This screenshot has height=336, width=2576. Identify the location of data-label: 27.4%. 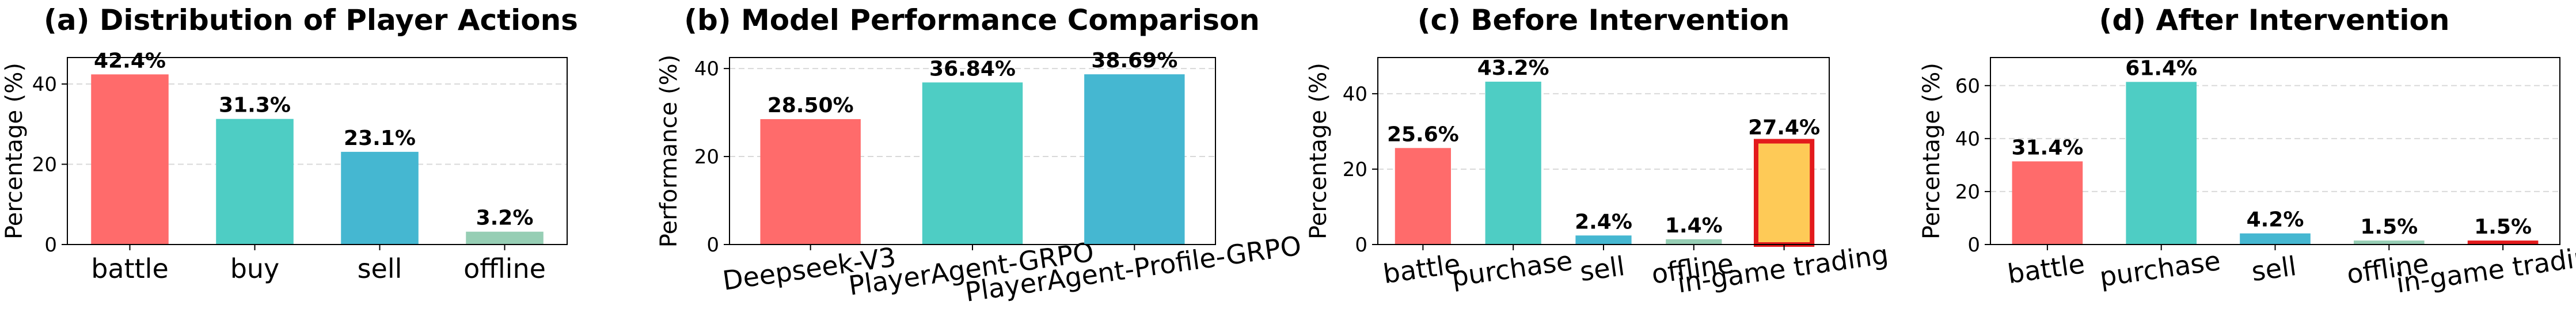
(1784, 127).